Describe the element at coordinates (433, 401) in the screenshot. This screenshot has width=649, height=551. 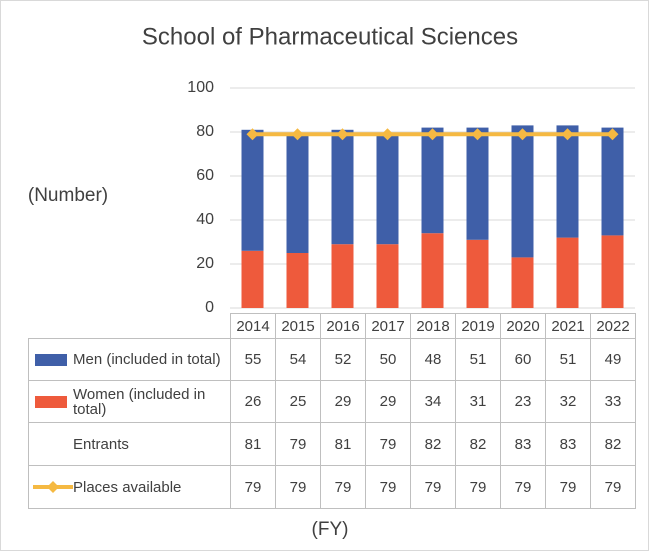
I see `table-value: 34` at that location.